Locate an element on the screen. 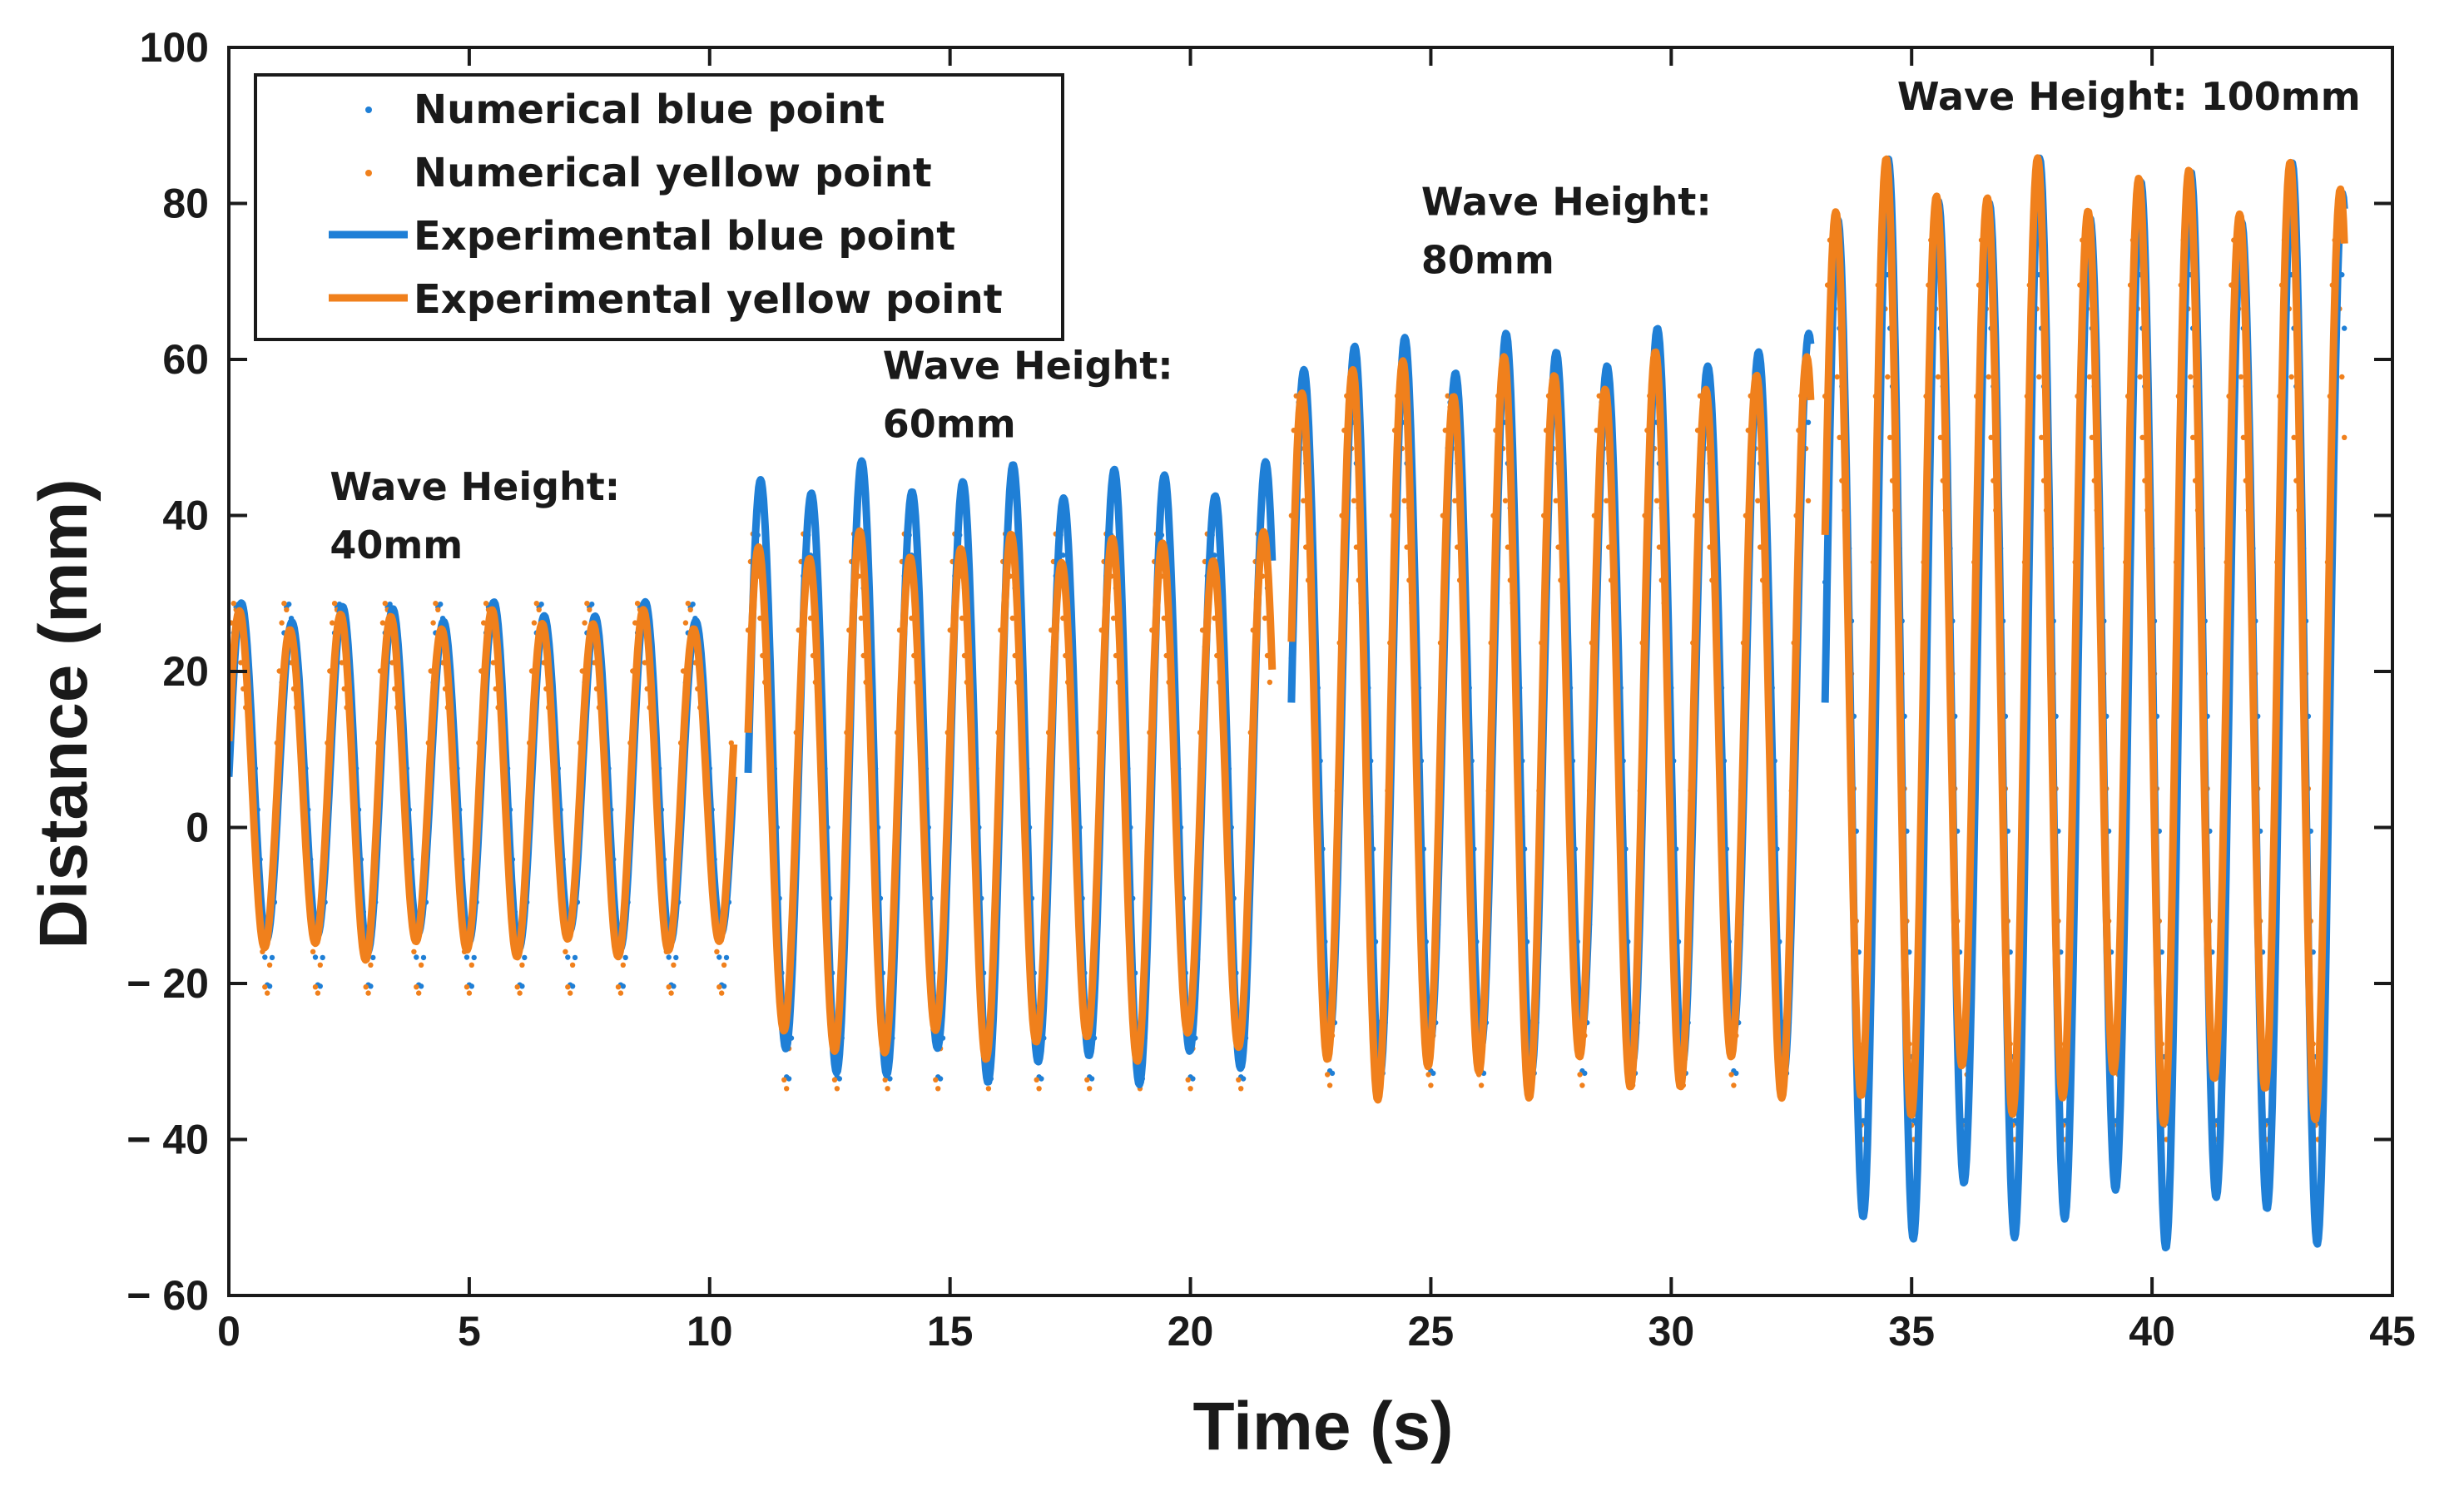 The width and height of the screenshot is (2464, 1496). x-tick-label: 45 is located at coordinates (2392, 1331).